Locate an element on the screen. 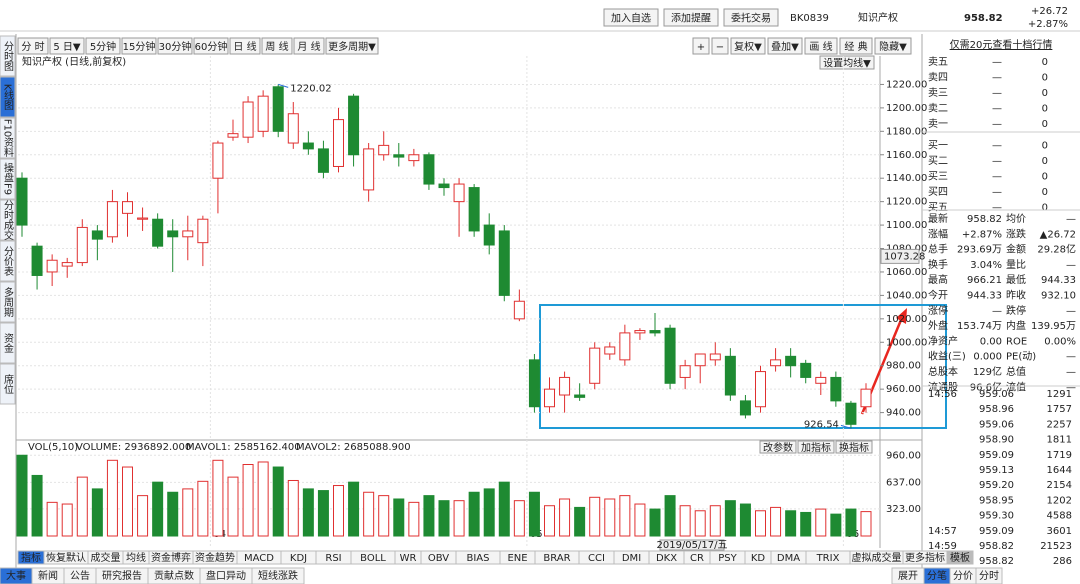 The width and height of the screenshot is (1080, 584). tab-label: KD is located at coordinates (758, 558).